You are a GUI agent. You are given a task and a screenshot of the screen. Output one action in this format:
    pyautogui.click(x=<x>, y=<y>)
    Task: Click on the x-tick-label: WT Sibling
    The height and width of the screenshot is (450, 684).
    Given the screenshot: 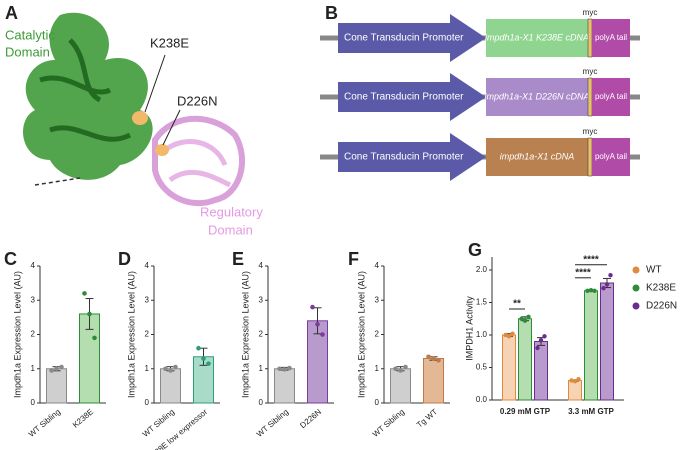 What is the action you would take?
    pyautogui.click(x=272, y=423)
    